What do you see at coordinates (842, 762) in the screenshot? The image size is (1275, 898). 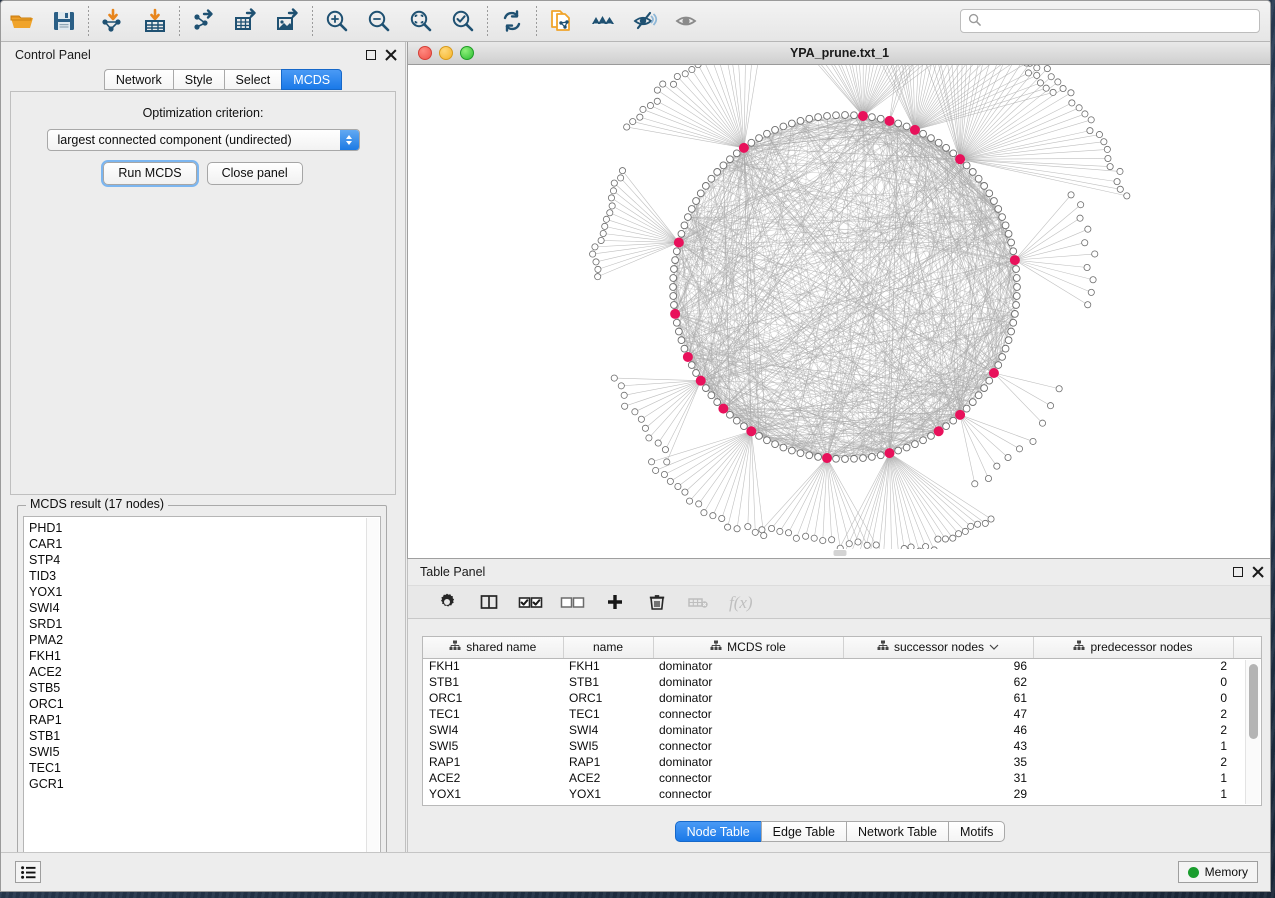 I see `table-row: RAP1 RAP1 dominator 35 2` at bounding box center [842, 762].